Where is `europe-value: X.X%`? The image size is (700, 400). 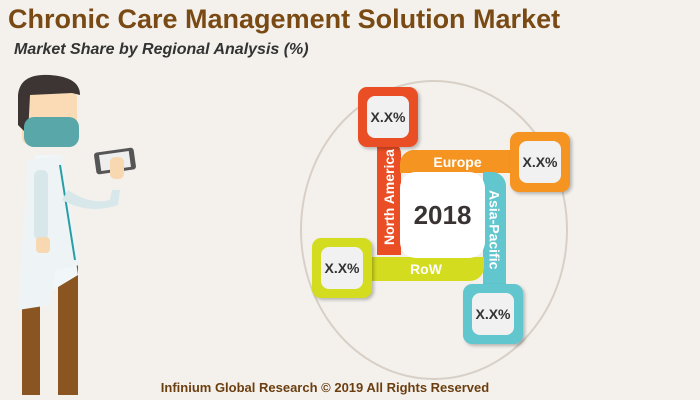 europe-value: X.X% is located at coordinates (540, 162).